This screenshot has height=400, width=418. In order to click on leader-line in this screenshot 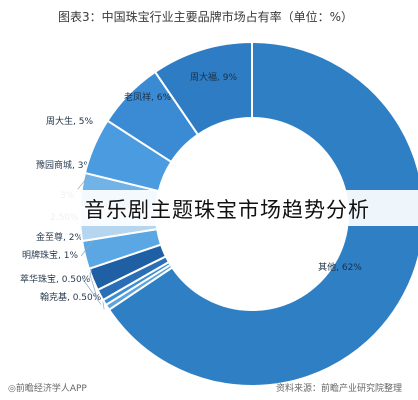, I will do `click(91, 291)`.